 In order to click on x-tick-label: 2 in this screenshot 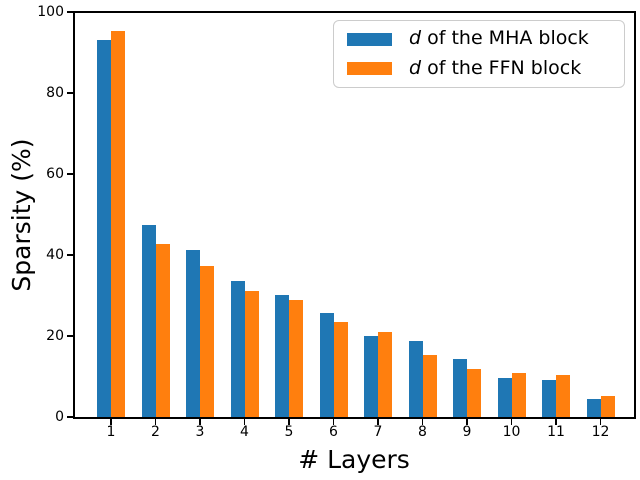, I will do `click(155, 432)`.